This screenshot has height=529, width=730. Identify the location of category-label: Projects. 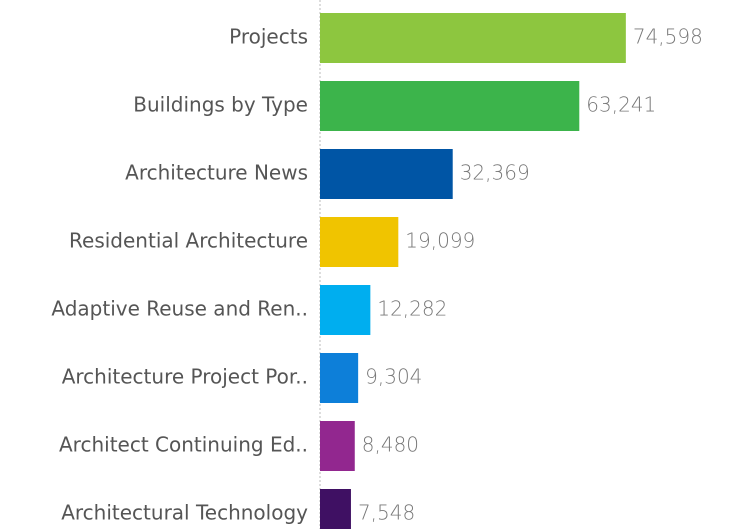
(268, 37).